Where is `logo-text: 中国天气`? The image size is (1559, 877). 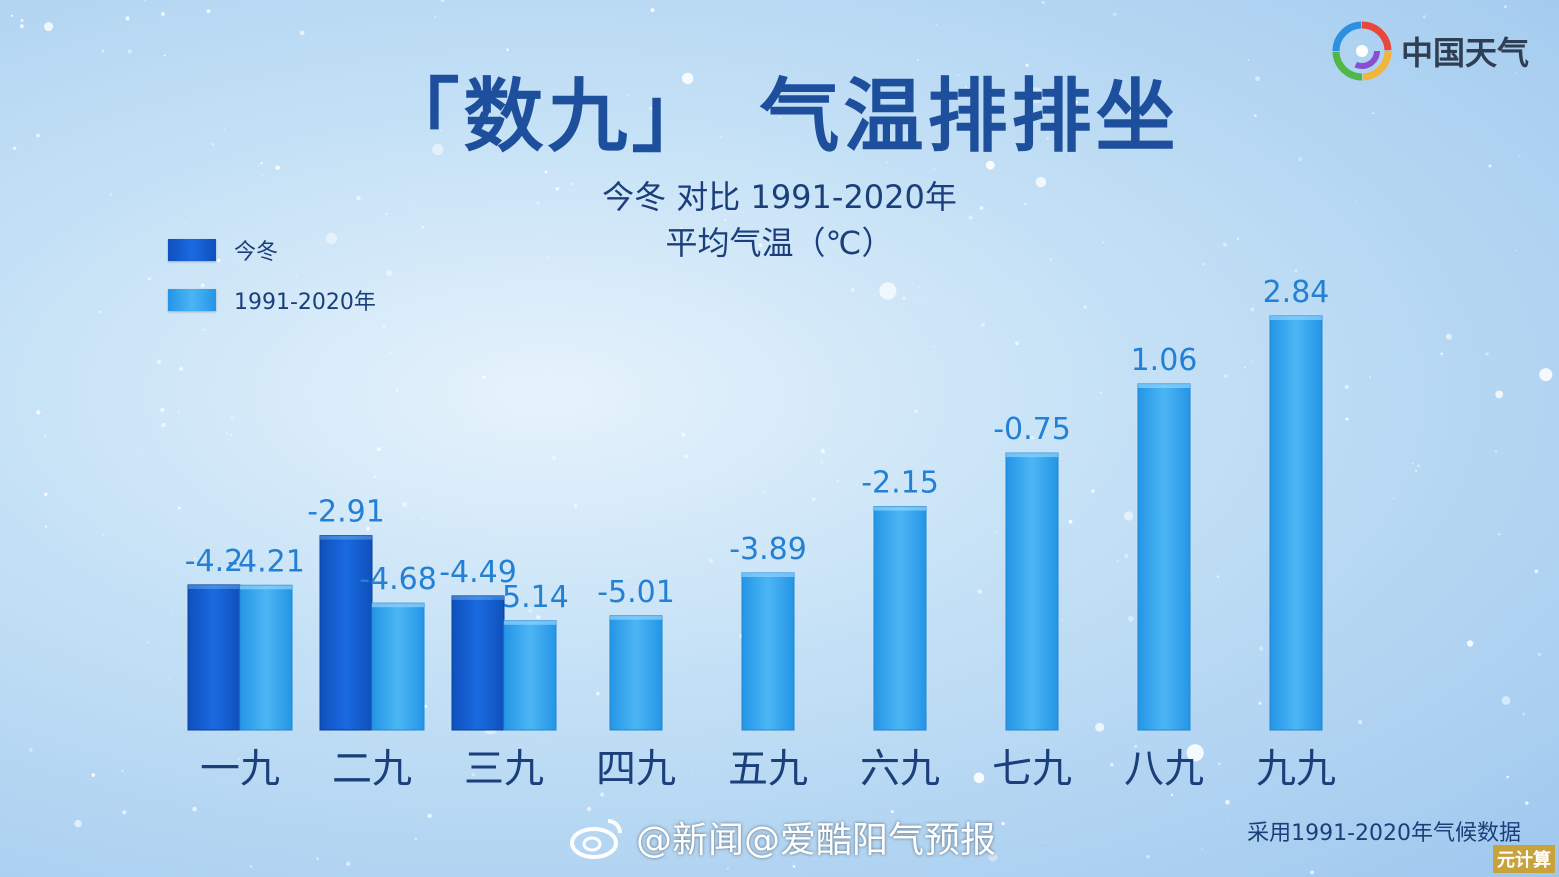
logo-text: 中国天气 is located at coordinates (1464, 53).